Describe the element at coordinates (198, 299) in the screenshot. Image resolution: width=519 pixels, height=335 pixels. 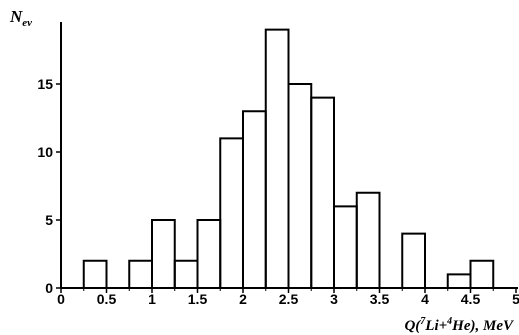
I see `x-tick-label: 1.5` at that location.